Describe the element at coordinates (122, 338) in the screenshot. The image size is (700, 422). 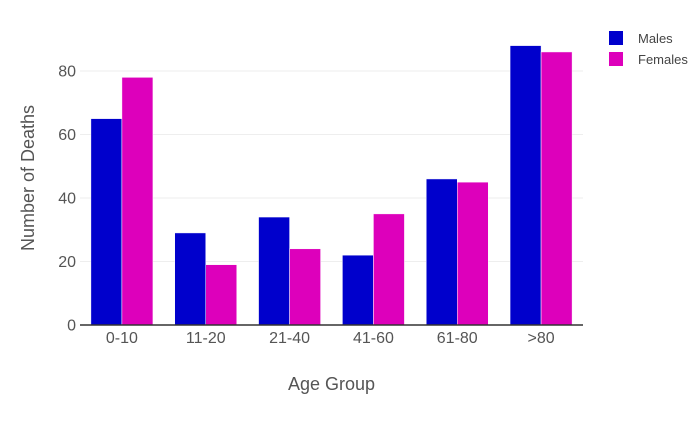
I see `x-tick-label: 0-10` at that location.